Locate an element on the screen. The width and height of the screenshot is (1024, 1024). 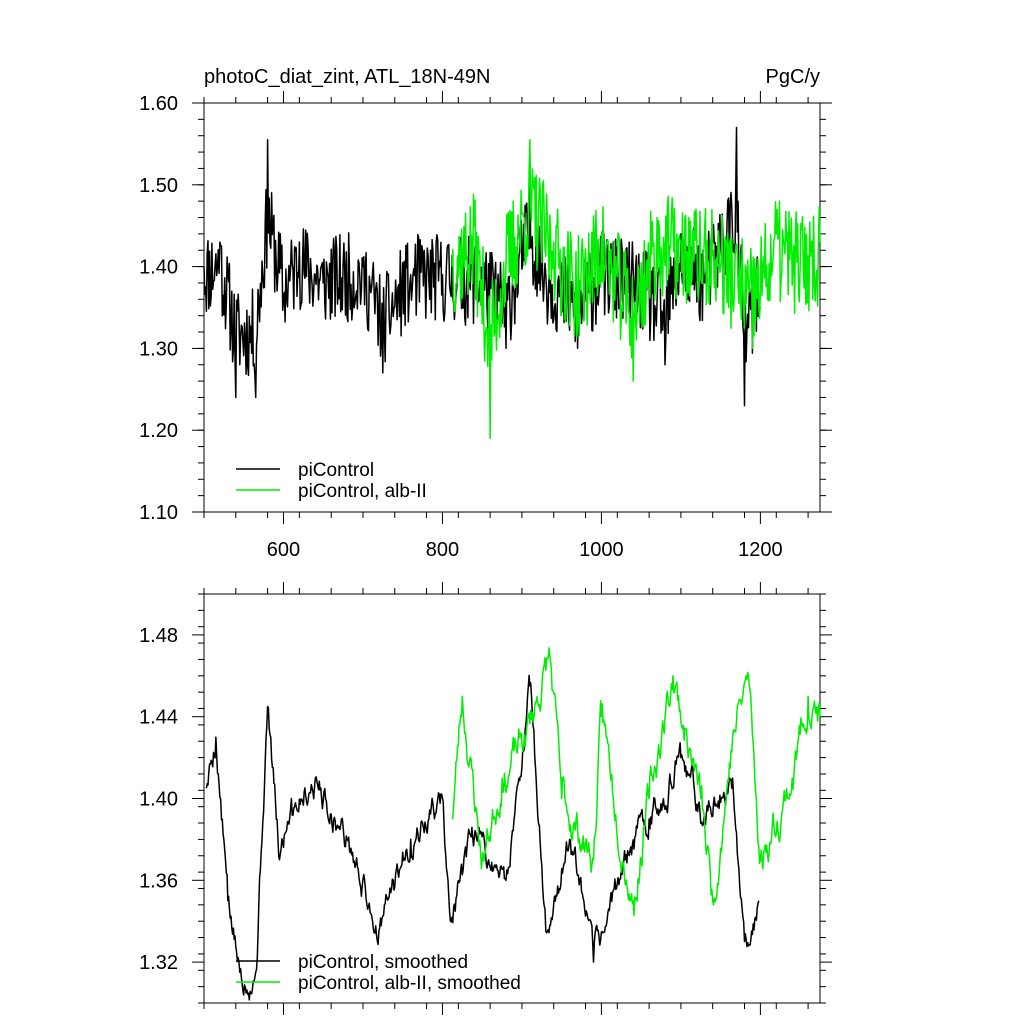
y-tick-label: 1.50 is located at coordinates (158, 186).